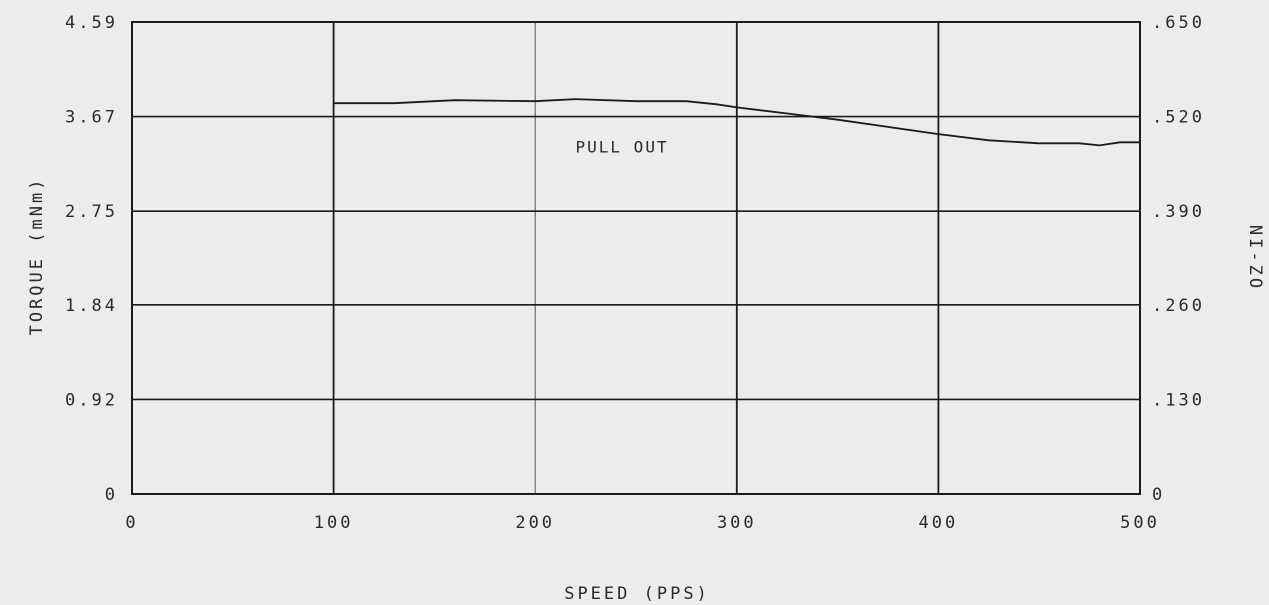  I want to click on annotations: PULL OUT, so click(622, 146).